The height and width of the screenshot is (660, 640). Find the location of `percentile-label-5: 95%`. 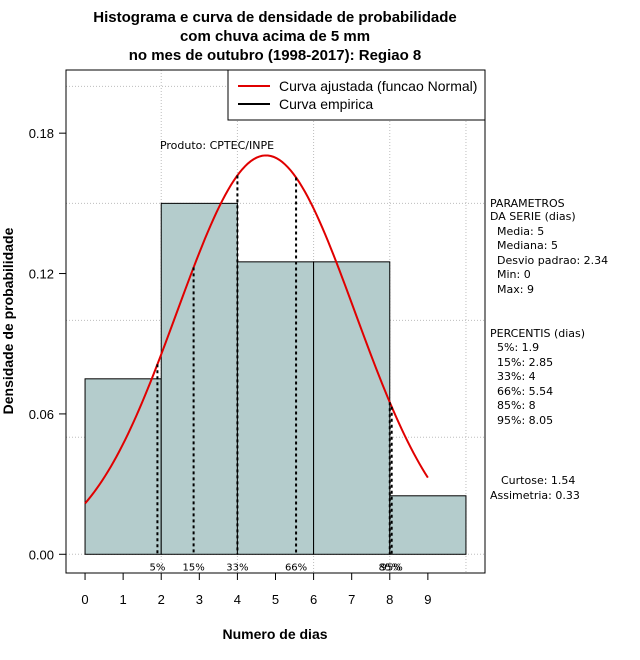

percentile-label-5: 95% is located at coordinates (392, 567).